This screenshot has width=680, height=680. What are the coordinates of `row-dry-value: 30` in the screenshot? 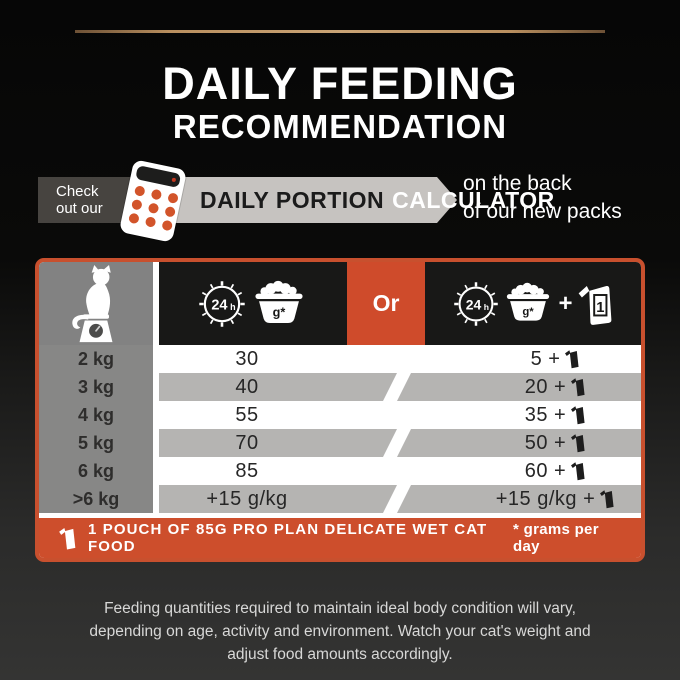 It's located at (247, 358).